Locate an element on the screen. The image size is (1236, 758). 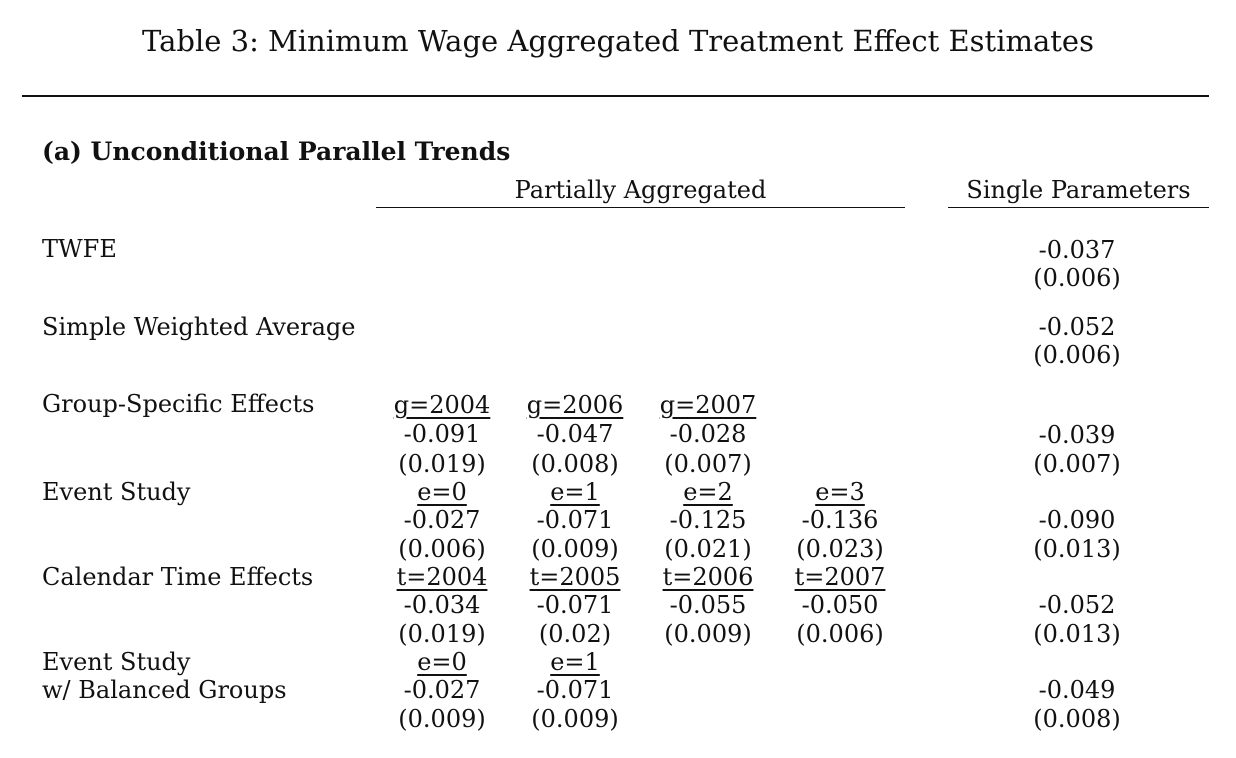
row-label-calendar-time-effects: Calendar Time Effects is located at coordinates (178, 577).